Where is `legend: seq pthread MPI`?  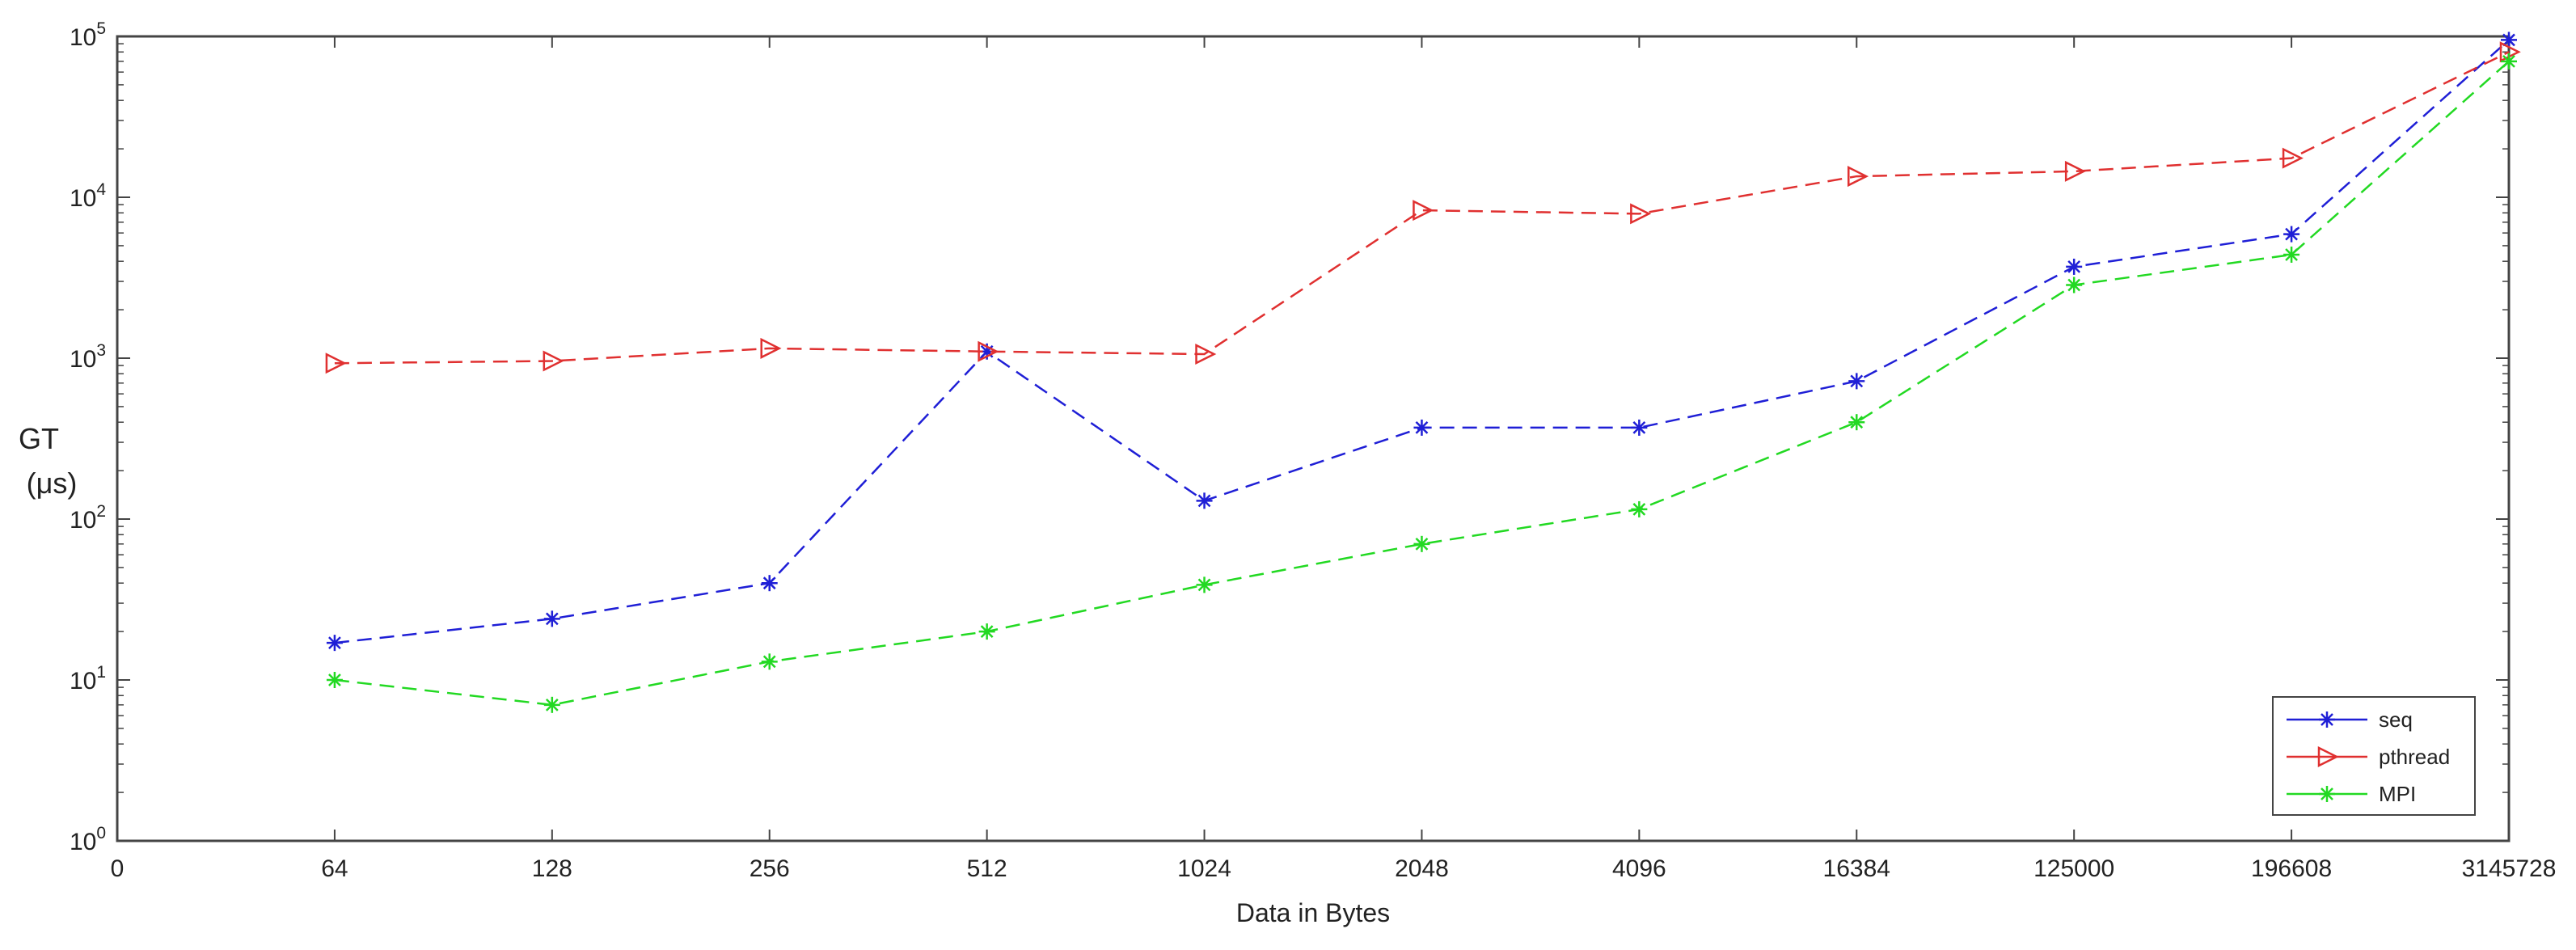 legend: seq pthread MPI is located at coordinates (2374, 756).